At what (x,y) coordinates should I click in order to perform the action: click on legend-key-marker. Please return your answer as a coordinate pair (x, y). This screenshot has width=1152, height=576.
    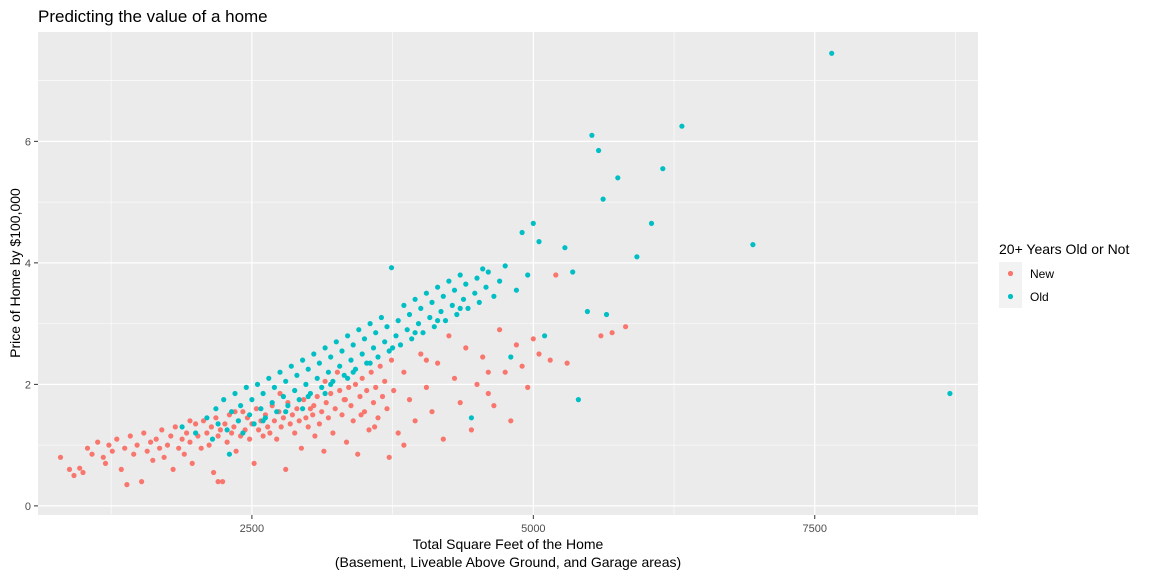
    Looking at the image, I should click on (1010, 273).